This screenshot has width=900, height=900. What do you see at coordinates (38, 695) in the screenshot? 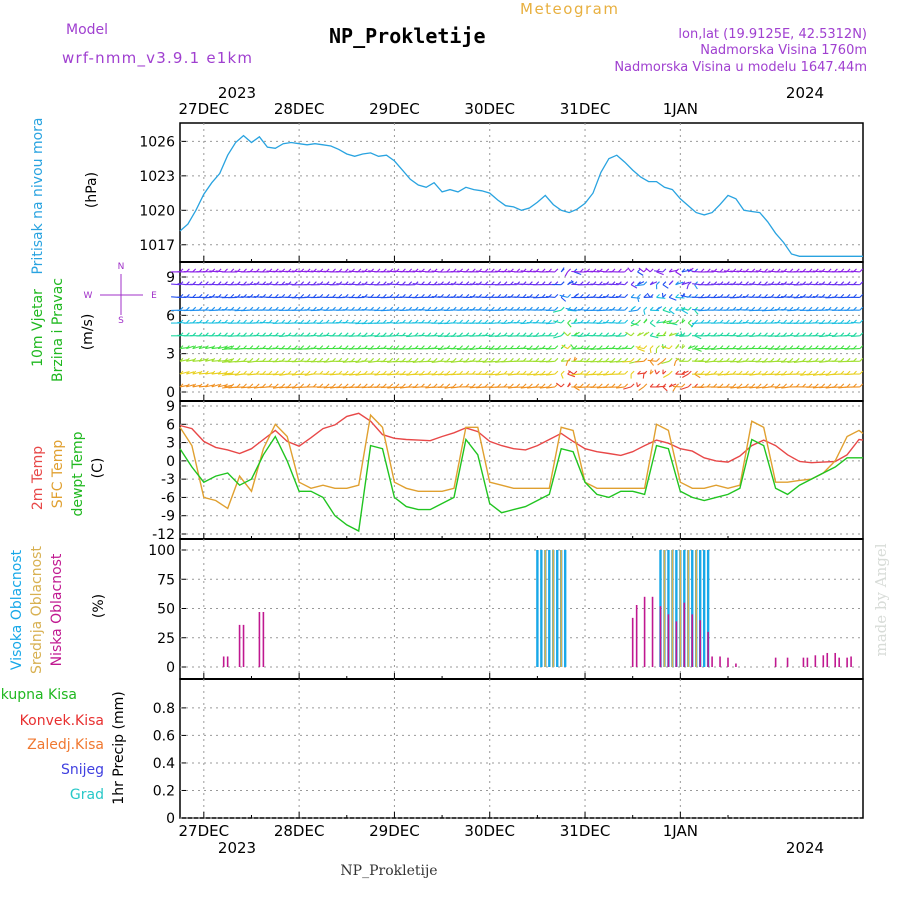
I see `legend-total-precip: Ukupna Kisa` at bounding box center [38, 695].